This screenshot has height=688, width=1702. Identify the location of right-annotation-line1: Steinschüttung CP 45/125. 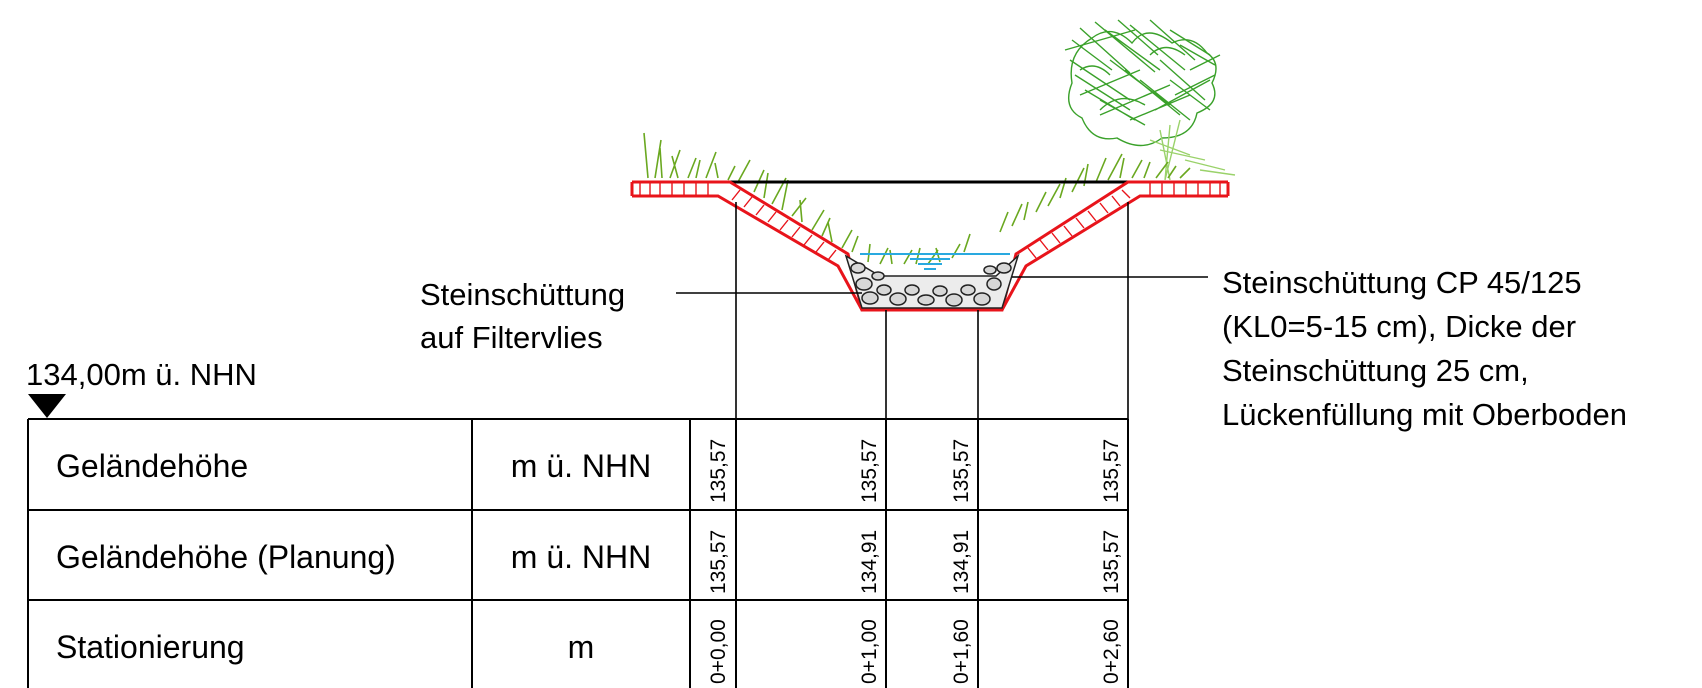
(1402, 282).